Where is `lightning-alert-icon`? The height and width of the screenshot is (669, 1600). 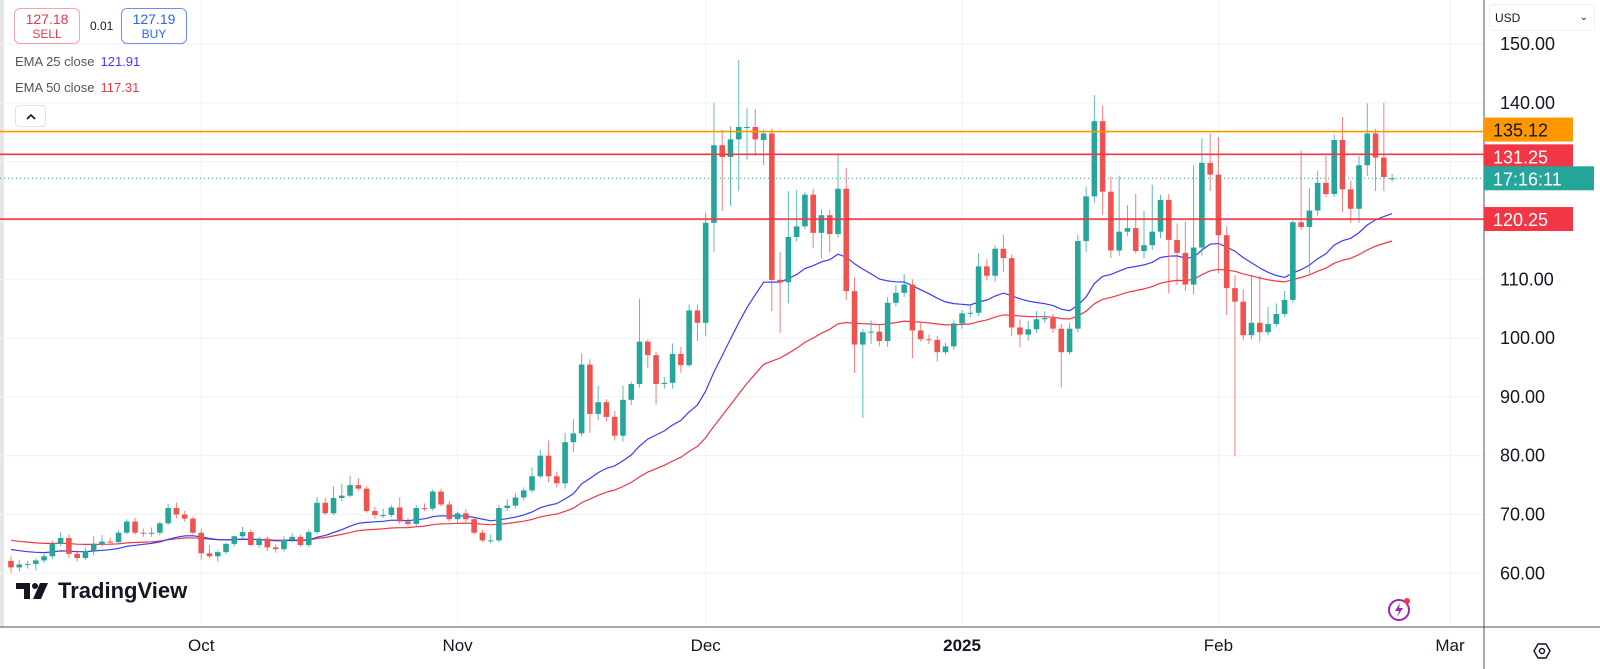 lightning-alert-icon is located at coordinates (1400, 609).